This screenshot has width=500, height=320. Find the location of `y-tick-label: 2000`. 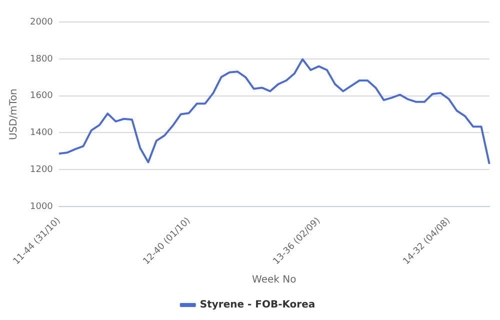

y-tick-label: 2000 is located at coordinates (42, 22).